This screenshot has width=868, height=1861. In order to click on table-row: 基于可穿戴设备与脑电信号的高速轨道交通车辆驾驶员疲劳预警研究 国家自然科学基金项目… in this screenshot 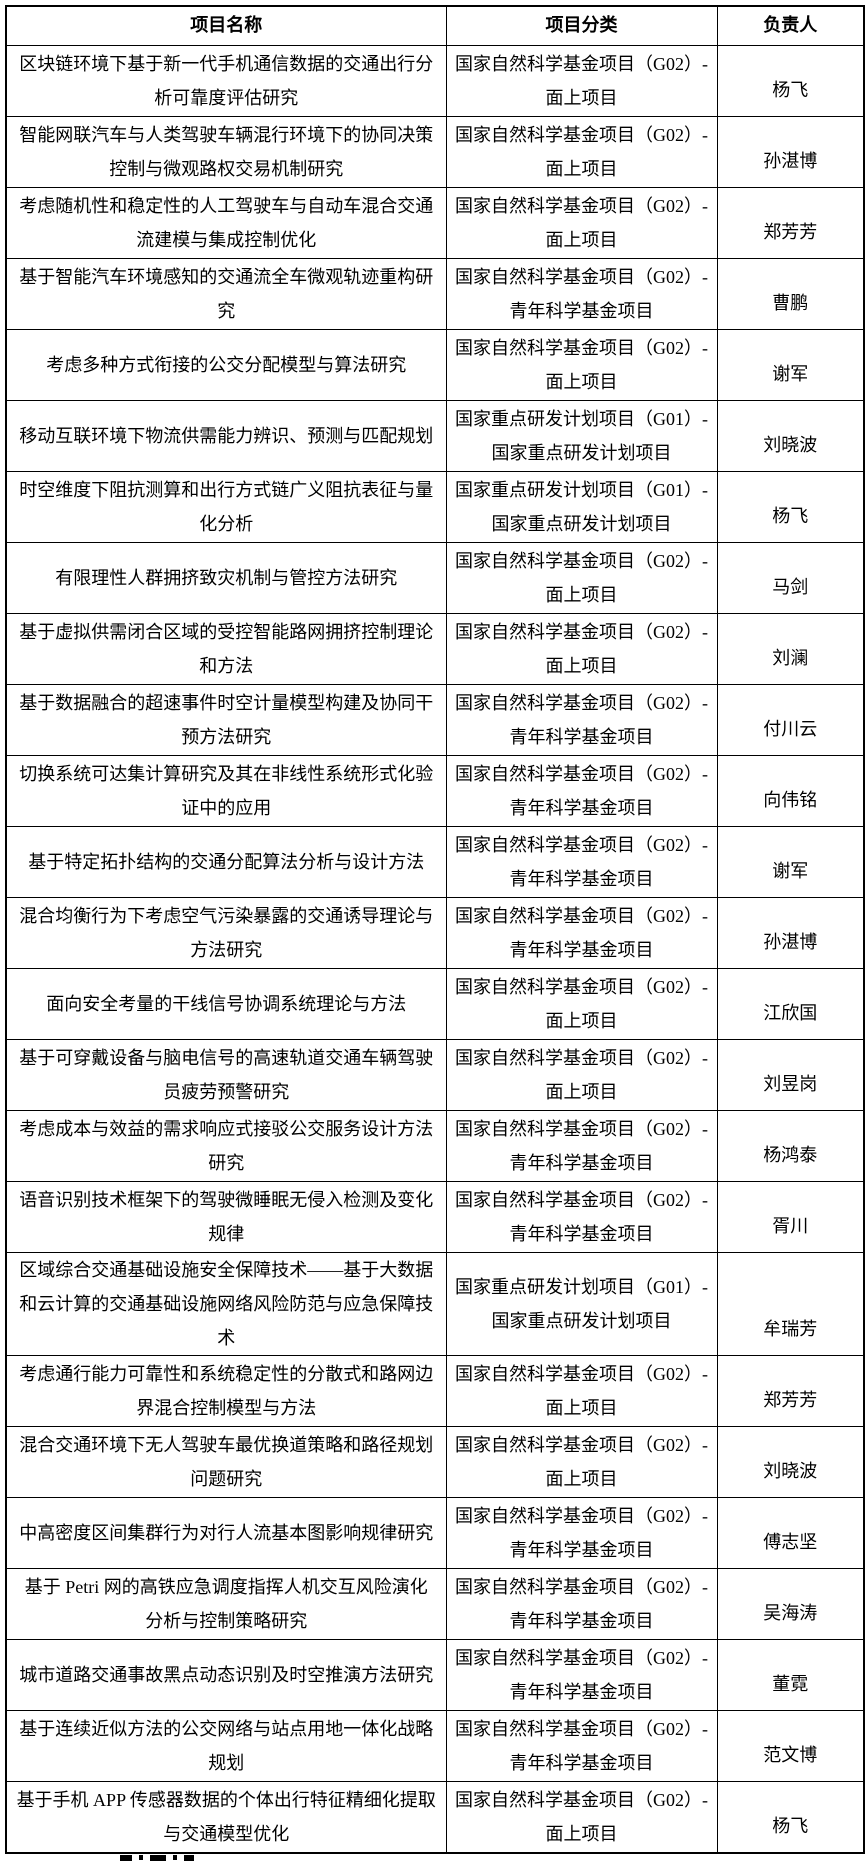, I will do `click(435, 1075)`.